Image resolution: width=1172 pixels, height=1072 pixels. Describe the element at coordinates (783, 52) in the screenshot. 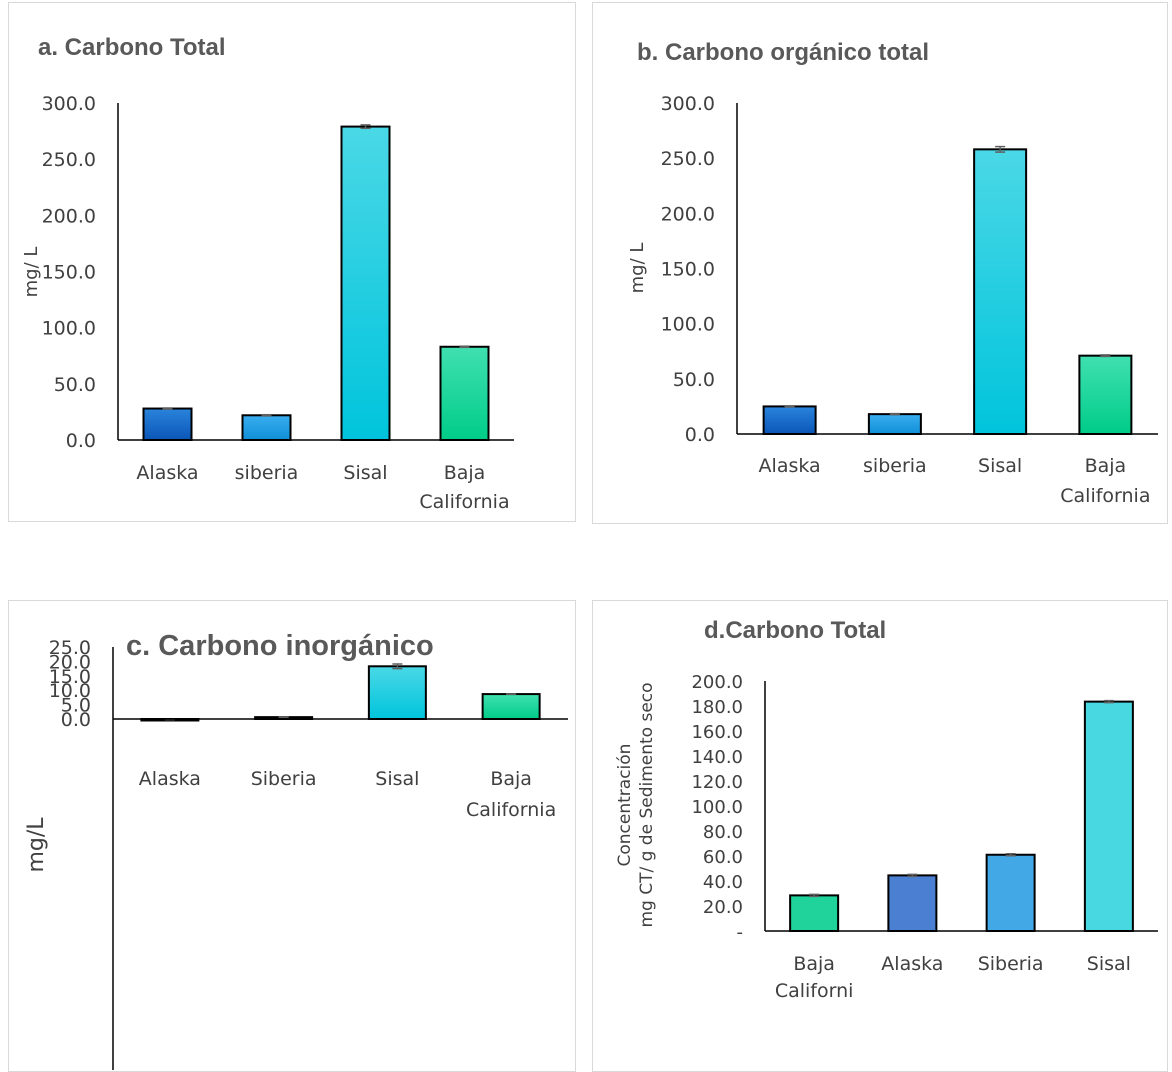

I see `chart-title: b. Carbono orgánico total` at that location.